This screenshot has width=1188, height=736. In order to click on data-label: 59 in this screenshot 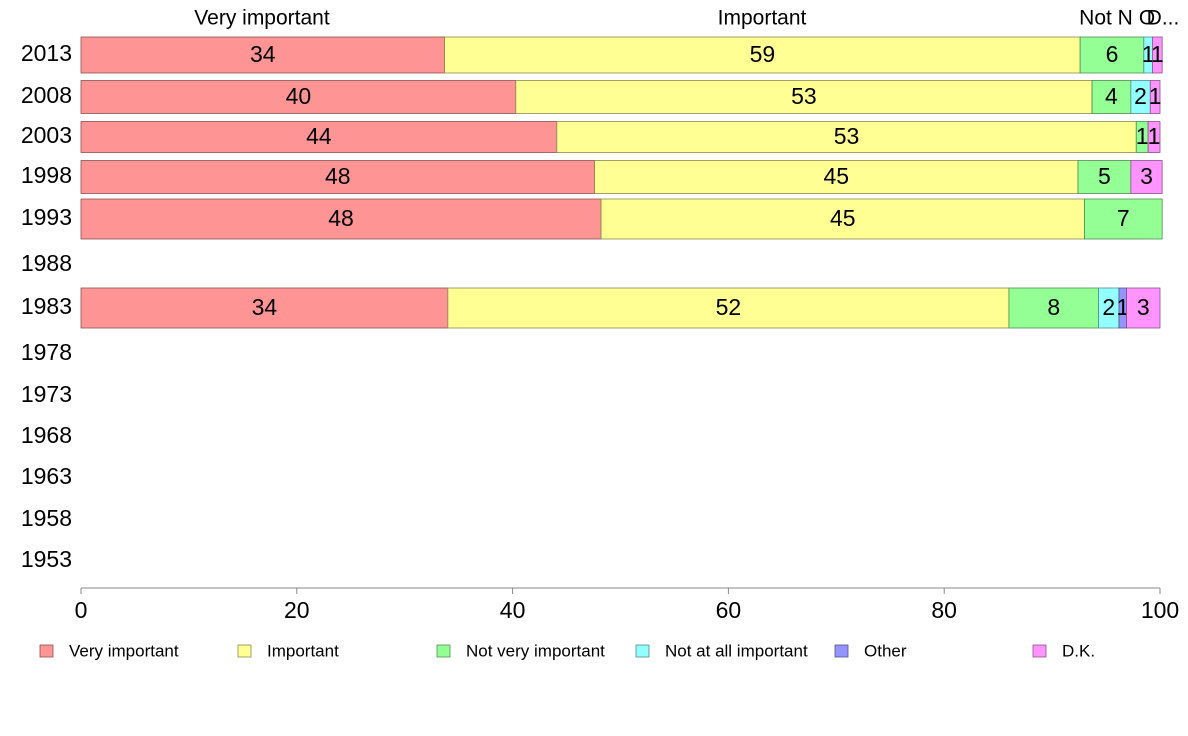, I will do `click(763, 54)`.